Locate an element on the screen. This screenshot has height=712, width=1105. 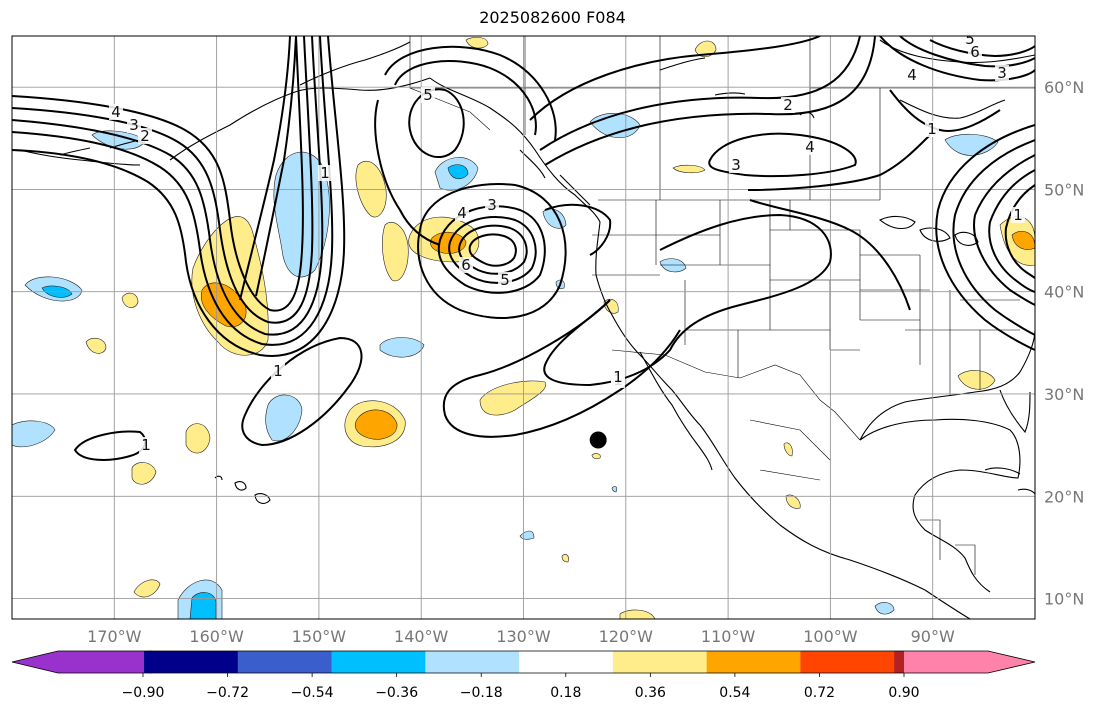
colorbar-outline is located at coordinates (523, 662).